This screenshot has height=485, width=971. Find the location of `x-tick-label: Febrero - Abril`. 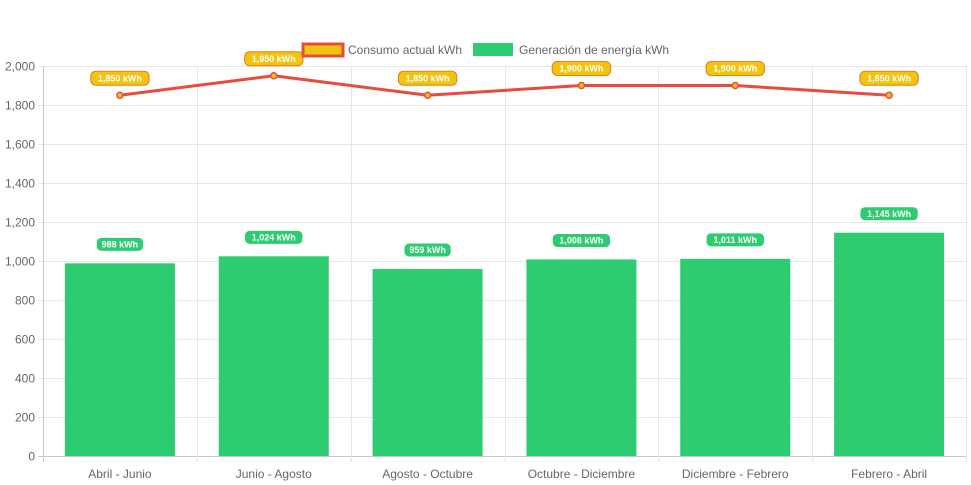

x-tick-label: Febrero - Abril is located at coordinates (889, 474).